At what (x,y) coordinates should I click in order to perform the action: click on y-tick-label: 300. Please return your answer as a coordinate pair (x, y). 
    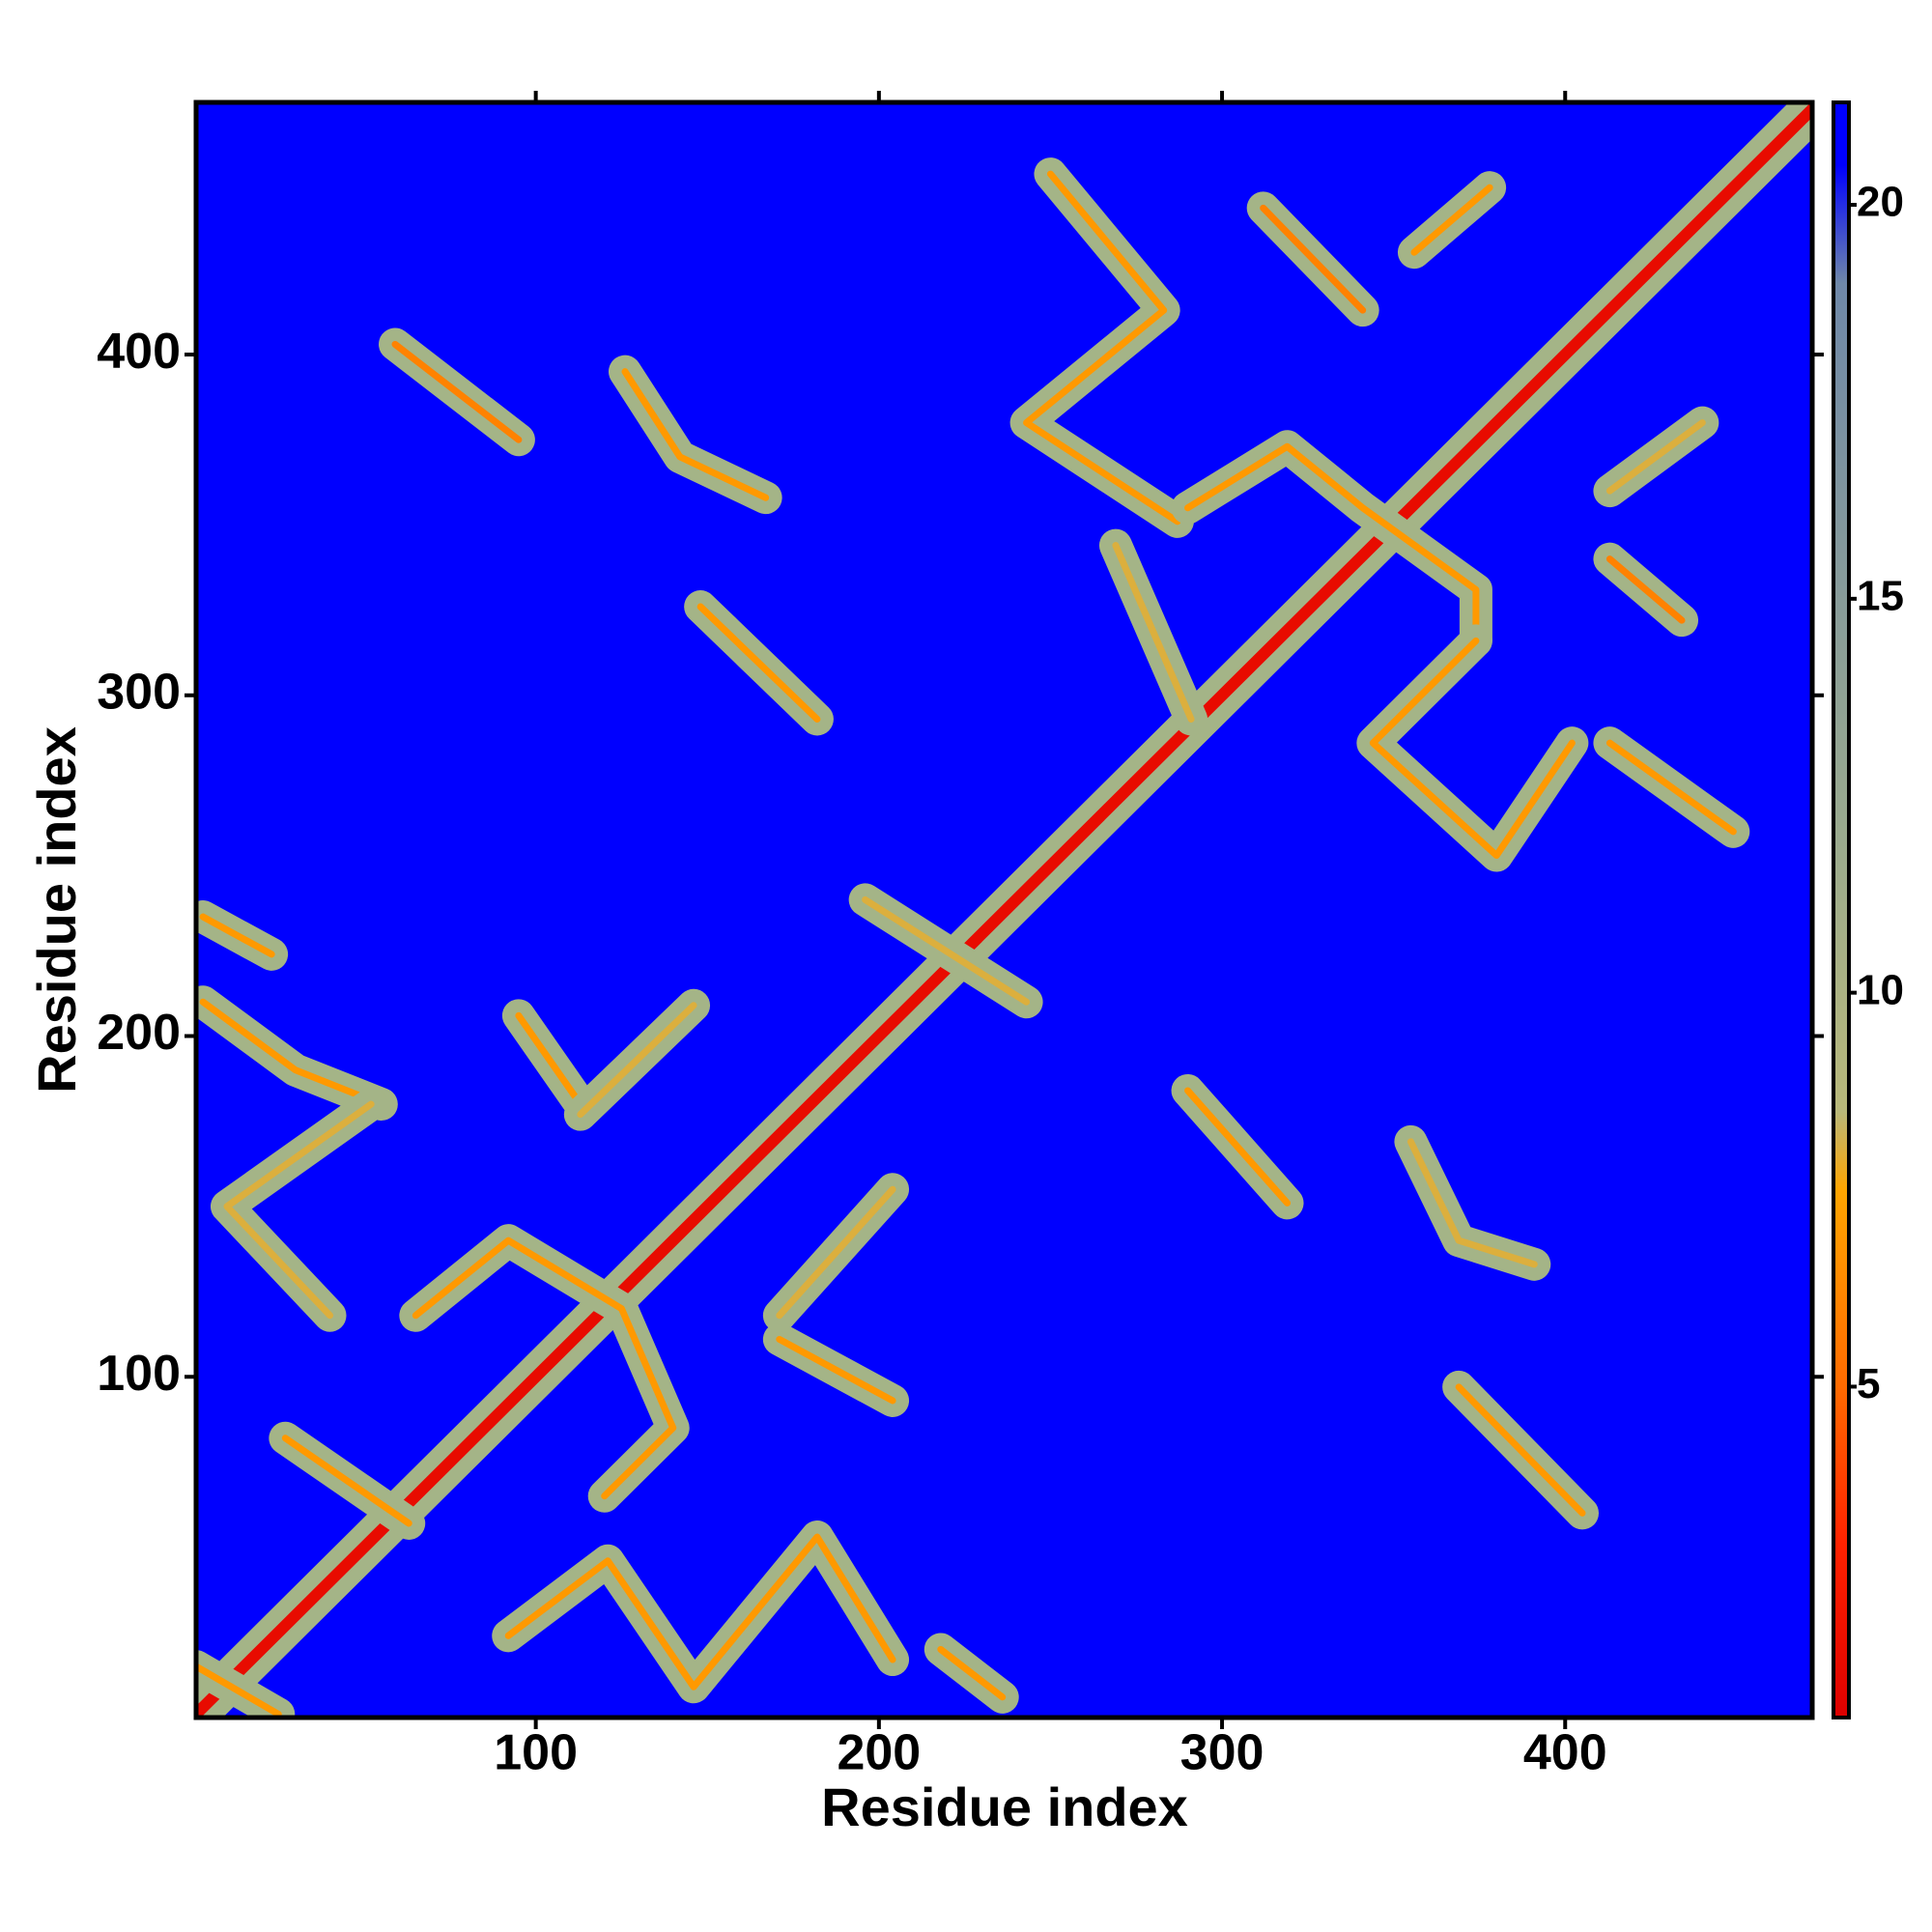
    Looking at the image, I should click on (139, 693).